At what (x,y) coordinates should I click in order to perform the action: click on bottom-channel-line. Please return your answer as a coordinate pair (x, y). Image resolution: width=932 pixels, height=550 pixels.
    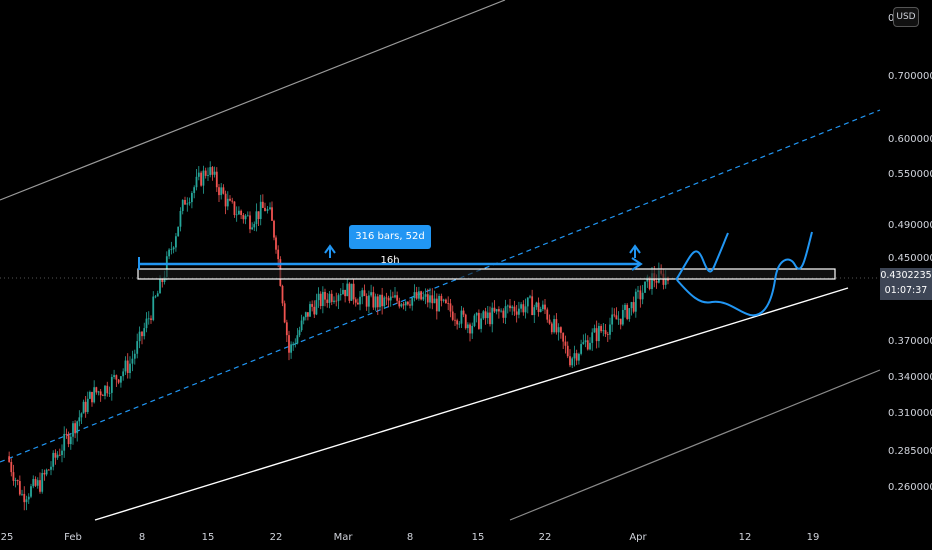
    Looking at the image, I should click on (695, 445).